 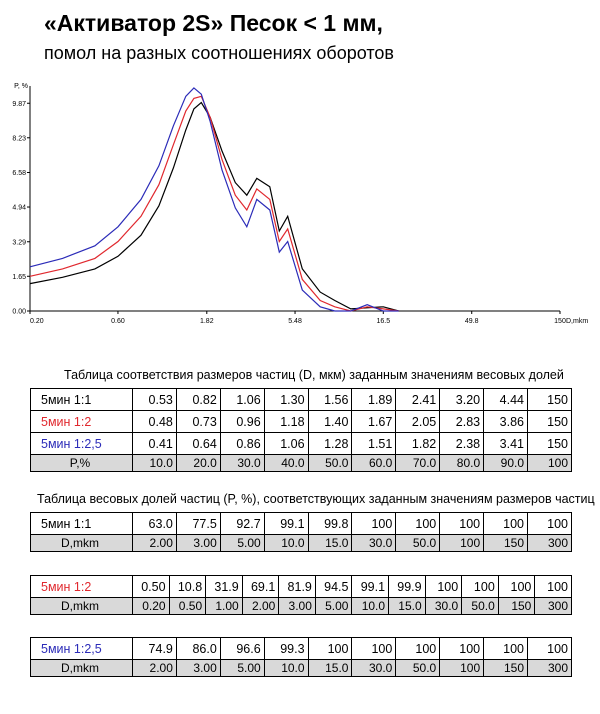 I want to click on table-cell: 63.0, so click(x=154, y=523).